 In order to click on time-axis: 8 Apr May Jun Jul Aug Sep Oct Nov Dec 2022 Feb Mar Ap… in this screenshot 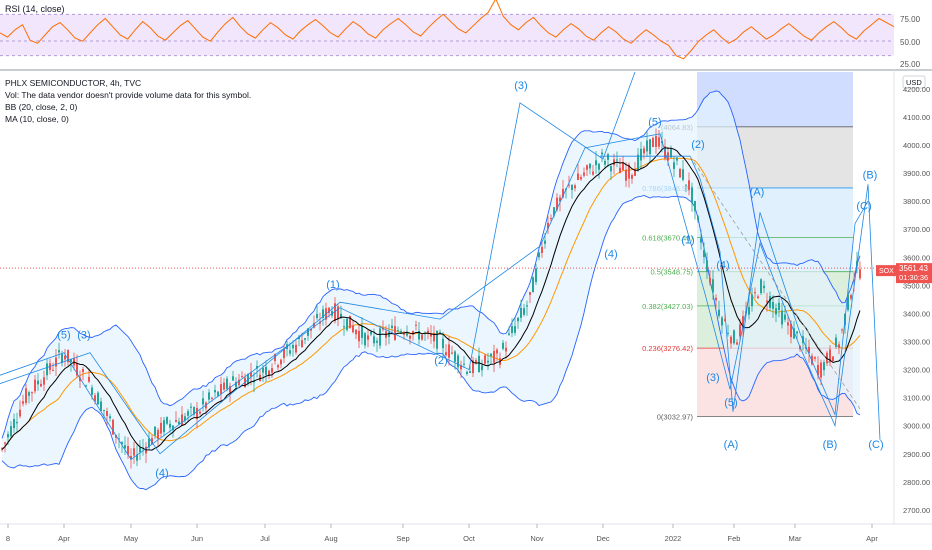, I will do `click(466, 533)`.